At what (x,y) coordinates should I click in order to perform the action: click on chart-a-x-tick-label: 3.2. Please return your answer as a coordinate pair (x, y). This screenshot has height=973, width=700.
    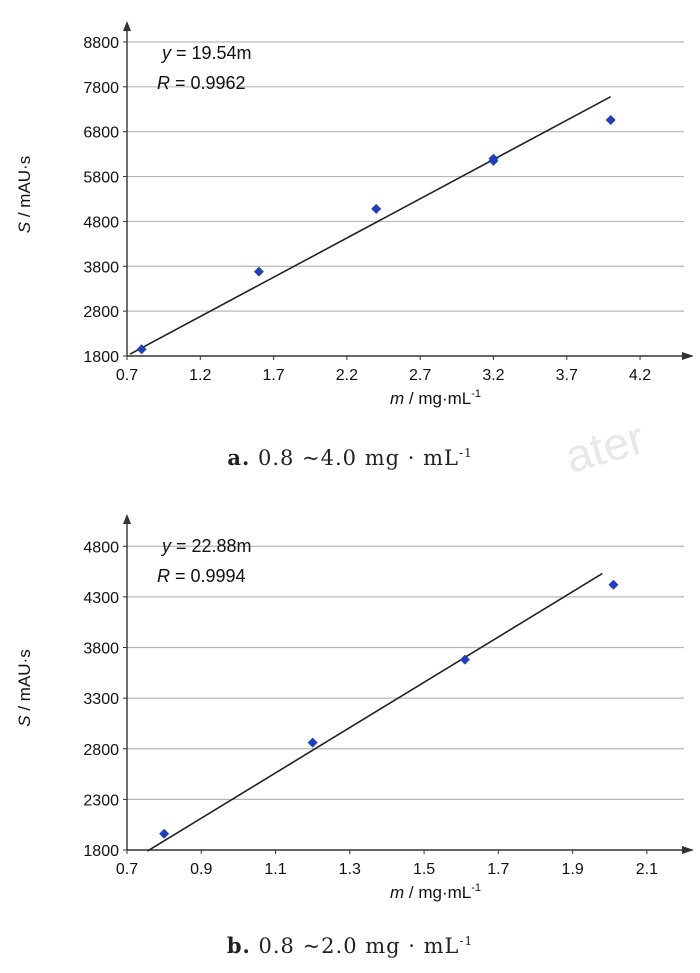
    Looking at the image, I should click on (493, 375).